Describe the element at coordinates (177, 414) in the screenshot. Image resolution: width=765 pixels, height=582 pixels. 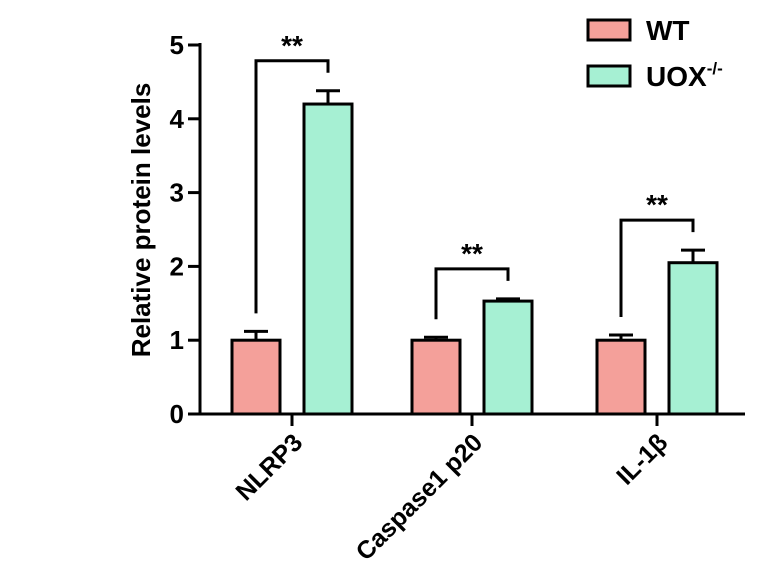
I see `y-tick-label: 0` at that location.